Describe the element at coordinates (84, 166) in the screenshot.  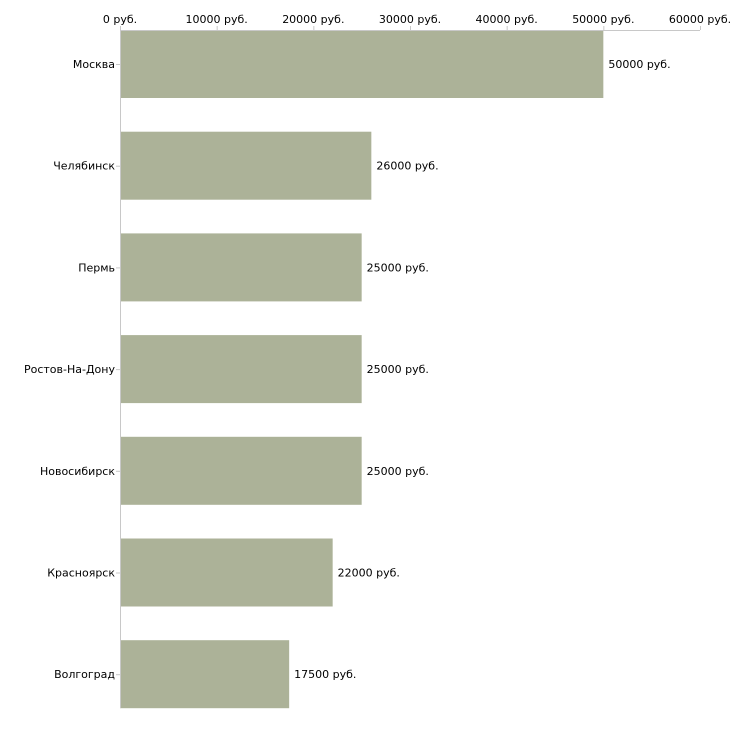
I see `category-label-1: Челябинск` at that location.